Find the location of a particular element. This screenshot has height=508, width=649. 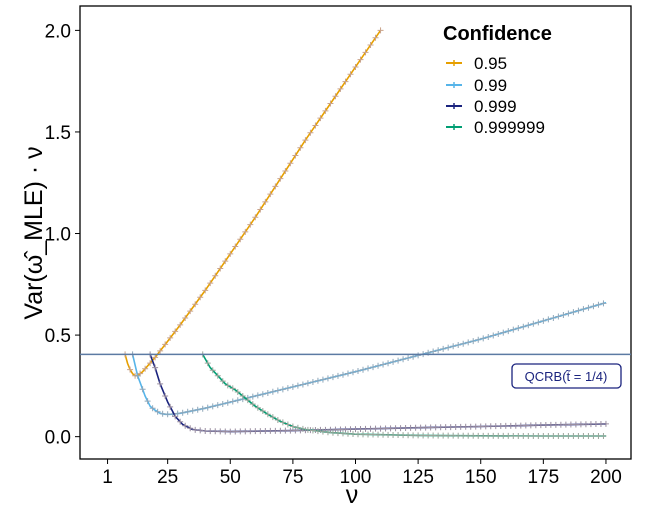

x-tick-label: 50 is located at coordinates (230, 477).